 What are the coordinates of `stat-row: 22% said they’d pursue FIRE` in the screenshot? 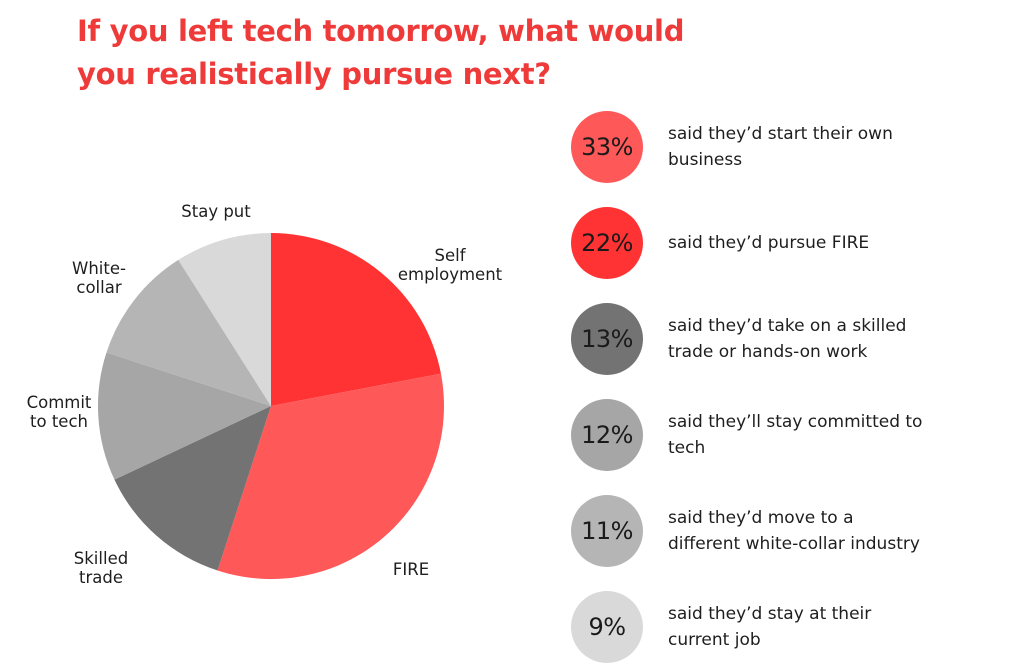 It's located at (791, 243).